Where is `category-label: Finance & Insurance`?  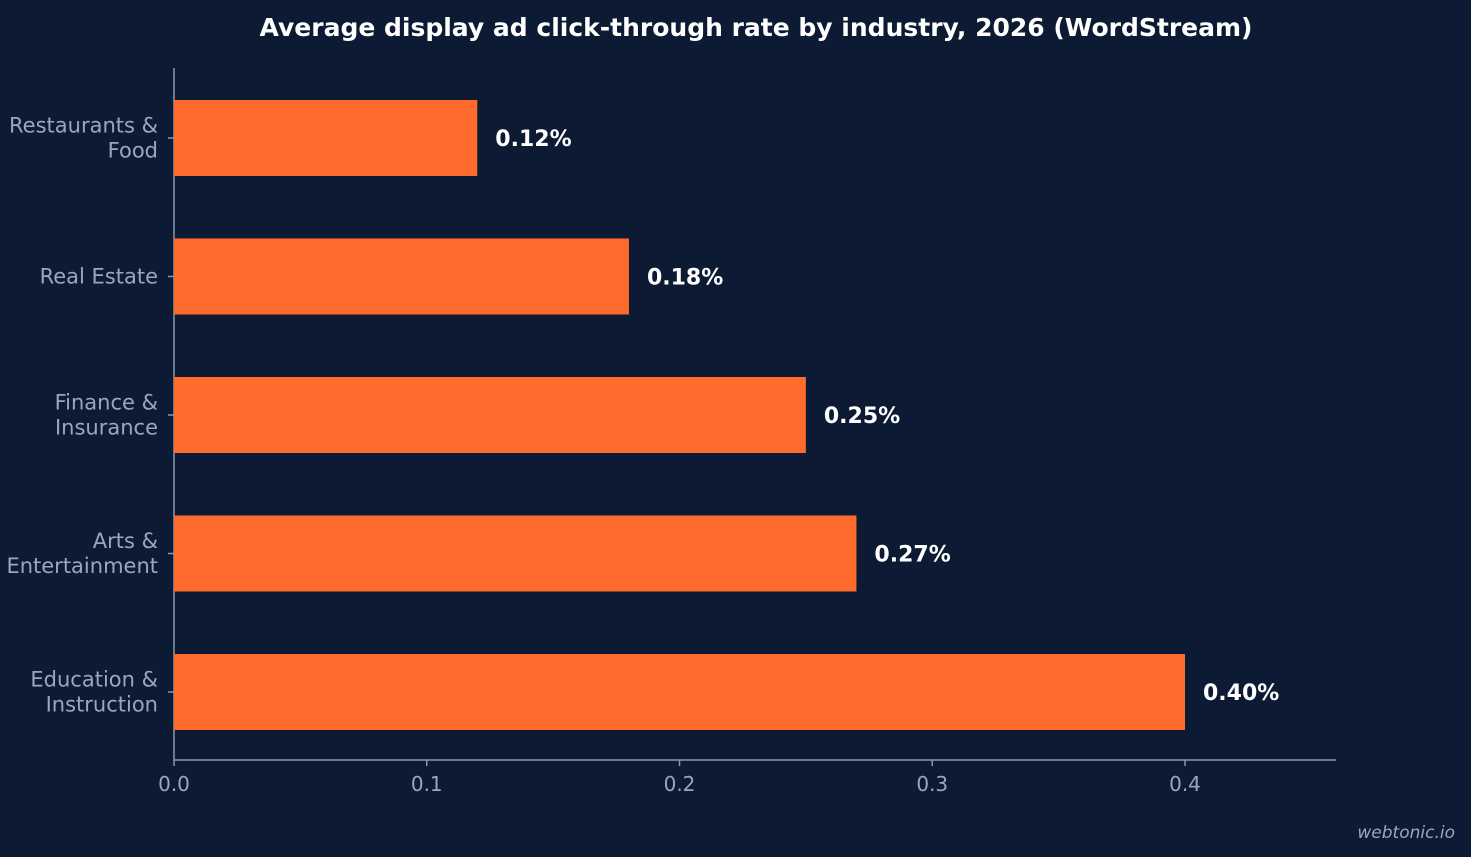
category-label: Finance & Insurance is located at coordinates (106, 415).